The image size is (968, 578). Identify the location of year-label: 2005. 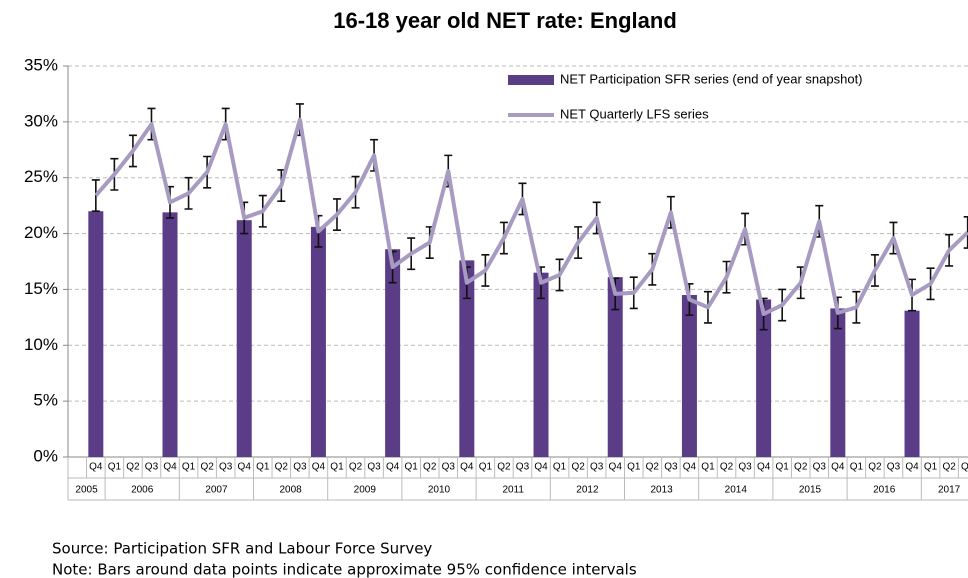
(86, 490).